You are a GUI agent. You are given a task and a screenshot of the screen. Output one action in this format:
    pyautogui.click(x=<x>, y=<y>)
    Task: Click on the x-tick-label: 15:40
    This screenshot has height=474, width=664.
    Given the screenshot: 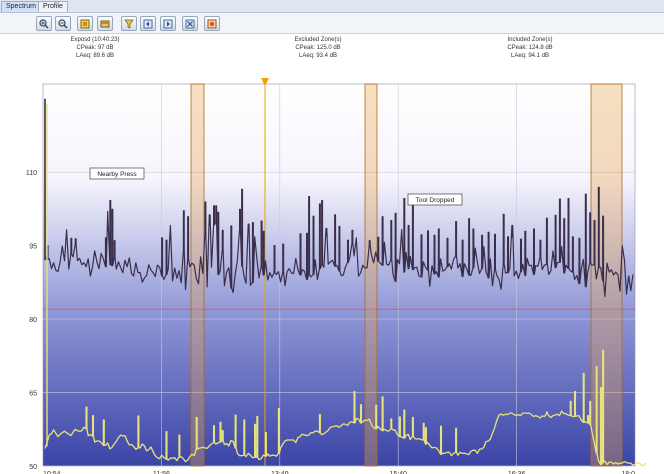 What is the action you would take?
    pyautogui.click(x=398, y=472)
    